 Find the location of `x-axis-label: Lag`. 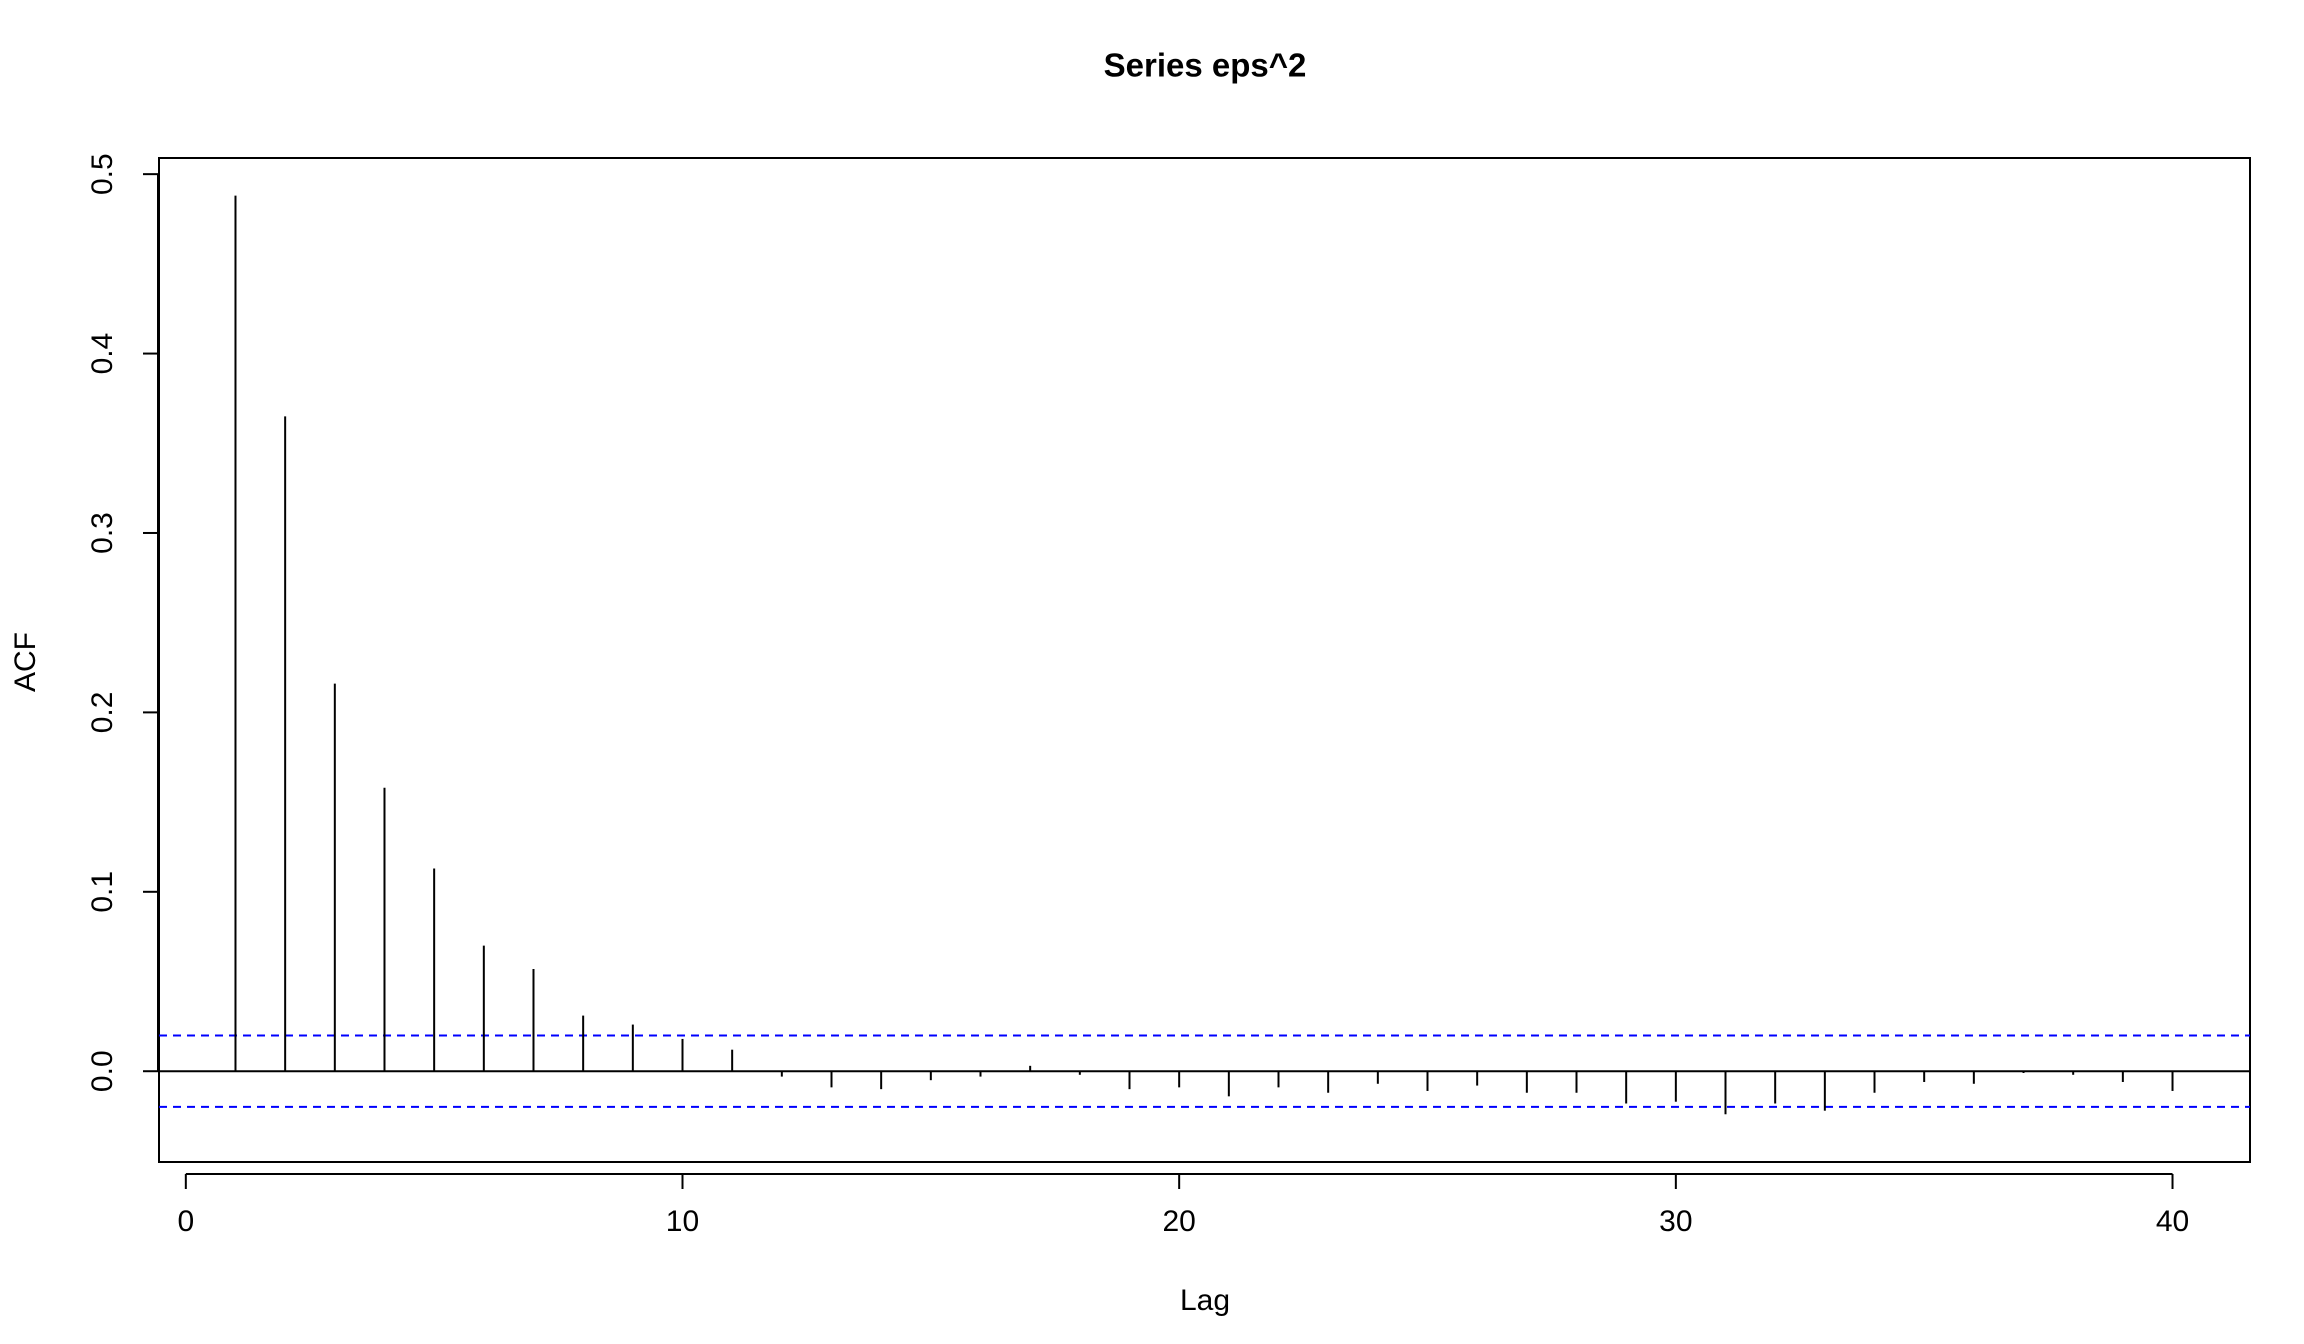

x-axis-label: Lag is located at coordinates (1205, 1300).